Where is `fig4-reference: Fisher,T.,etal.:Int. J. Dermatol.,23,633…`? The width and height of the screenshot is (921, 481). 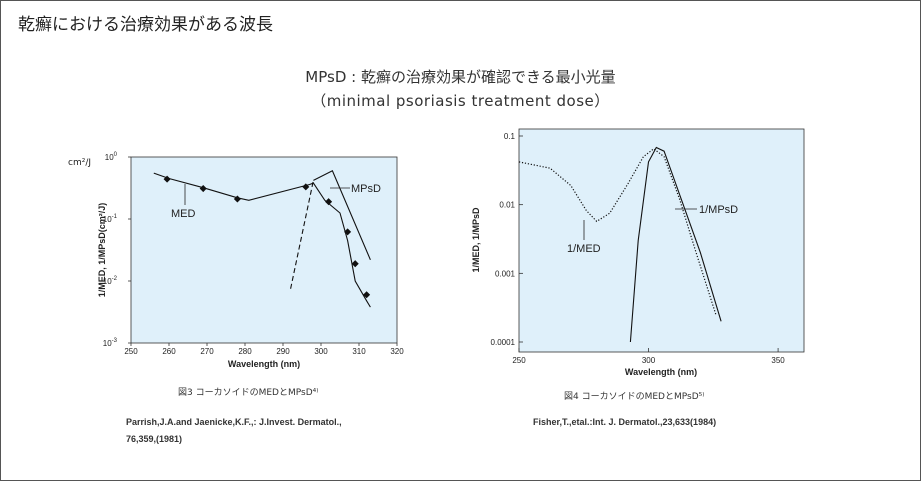
fig4-reference: Fisher,T.,etal.:Int. J. Dermatol.,23,633… is located at coordinates (625, 422).